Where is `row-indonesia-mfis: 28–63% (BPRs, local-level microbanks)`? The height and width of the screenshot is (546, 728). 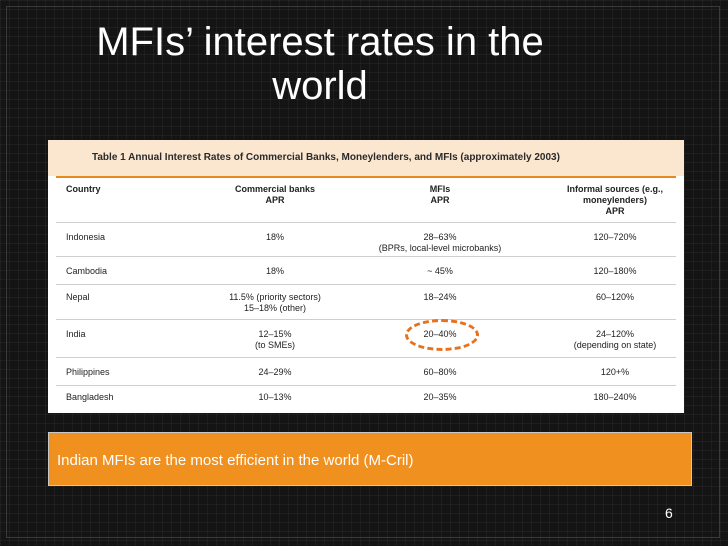 row-indonesia-mfis: 28–63% (BPRs, local-level microbanks) is located at coordinates (440, 243).